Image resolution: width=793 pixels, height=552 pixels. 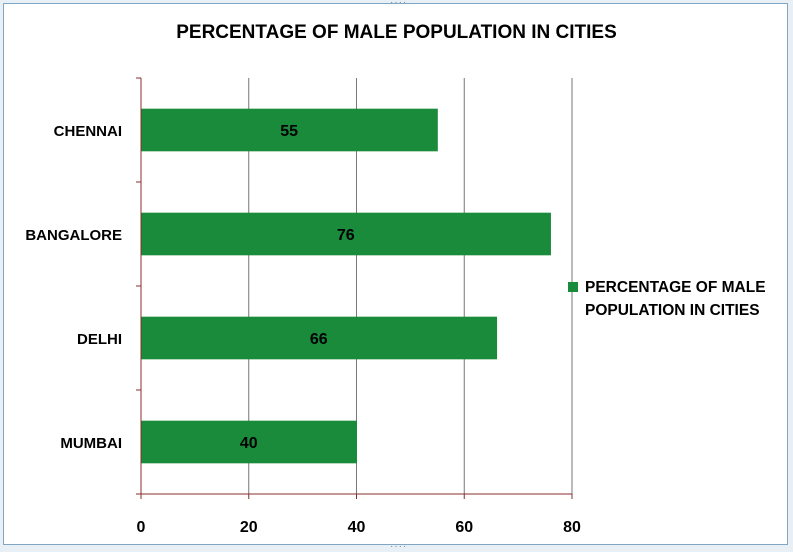 What do you see at coordinates (399, 4) in the screenshot?
I see `resize-handle-top: ····` at bounding box center [399, 4].